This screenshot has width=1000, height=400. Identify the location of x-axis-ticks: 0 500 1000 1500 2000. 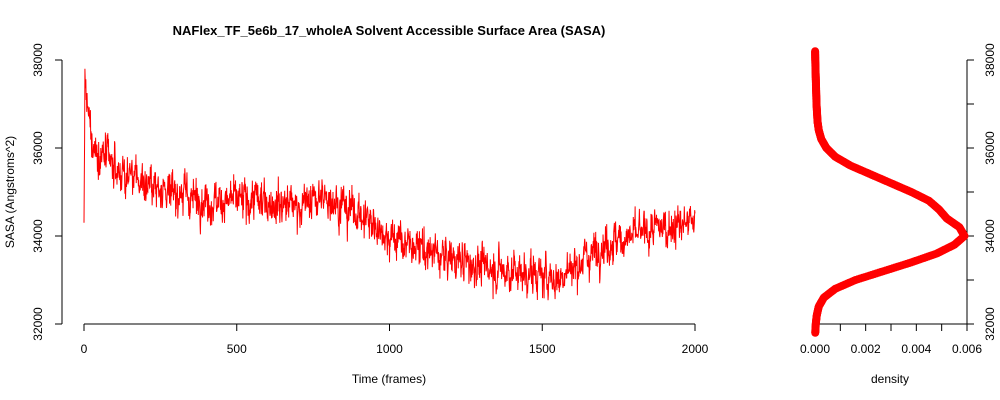
(395, 340).